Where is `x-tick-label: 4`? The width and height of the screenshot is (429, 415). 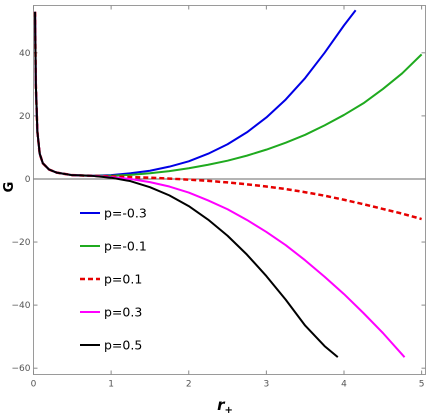 x-tick-label: 4 is located at coordinates (344, 385).